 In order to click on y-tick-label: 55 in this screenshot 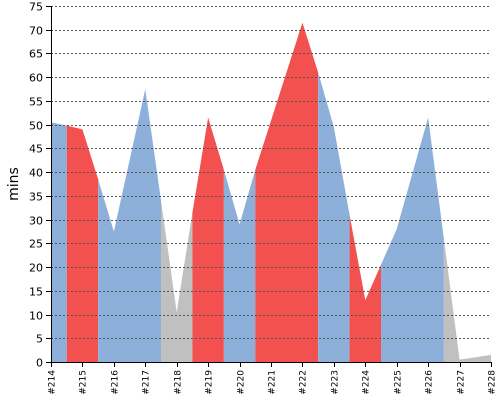, I will do `click(36, 102)`.